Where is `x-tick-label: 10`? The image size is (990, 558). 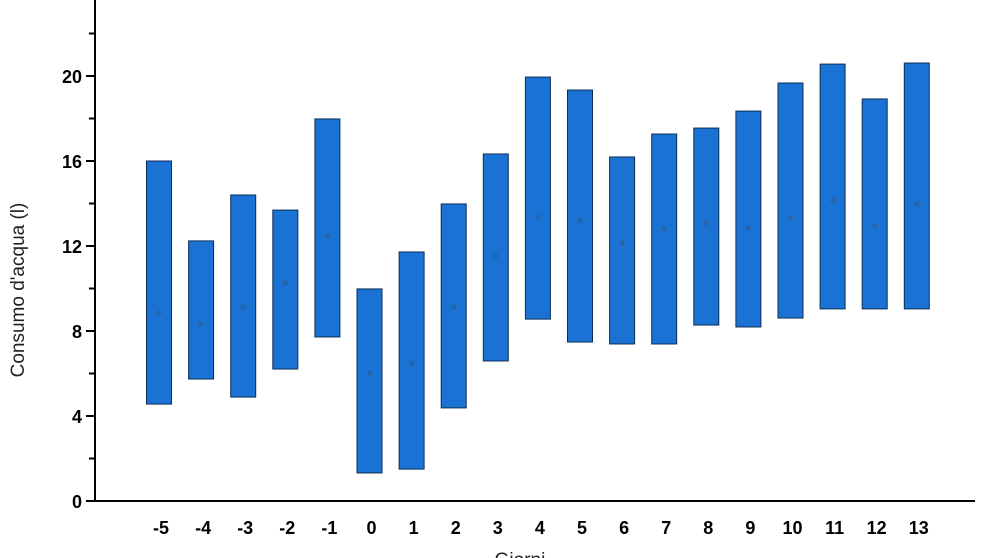
x-tick-label: 10 is located at coordinates (792, 528).